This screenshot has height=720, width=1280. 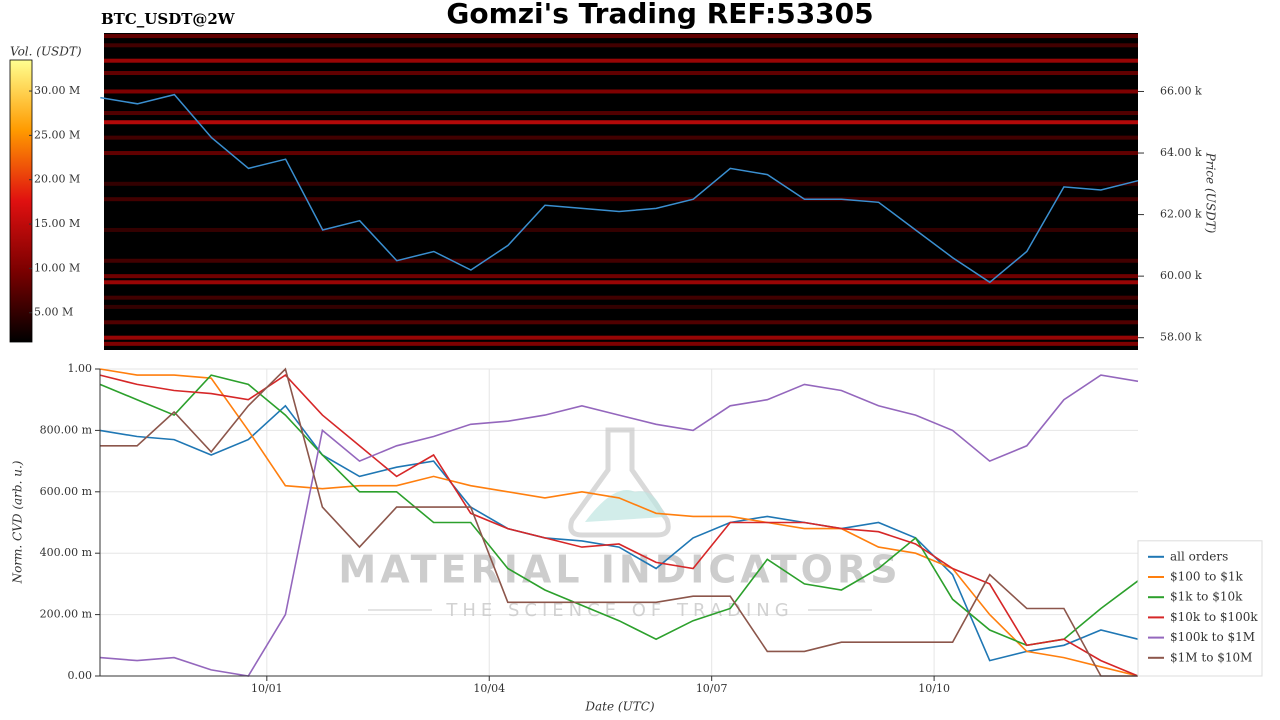 What do you see at coordinates (21, 201) in the screenshot?
I see `colorbar` at bounding box center [21, 201].